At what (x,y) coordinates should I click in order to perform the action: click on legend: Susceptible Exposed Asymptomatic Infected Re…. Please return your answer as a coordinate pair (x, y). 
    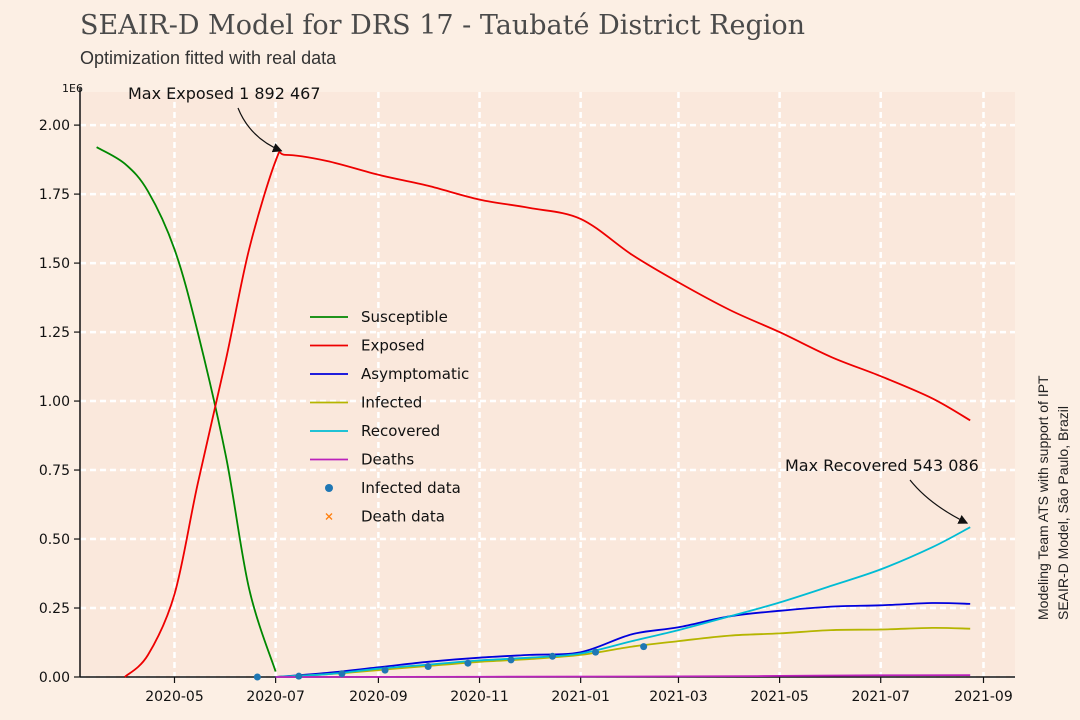
    Looking at the image, I should click on (389, 417).